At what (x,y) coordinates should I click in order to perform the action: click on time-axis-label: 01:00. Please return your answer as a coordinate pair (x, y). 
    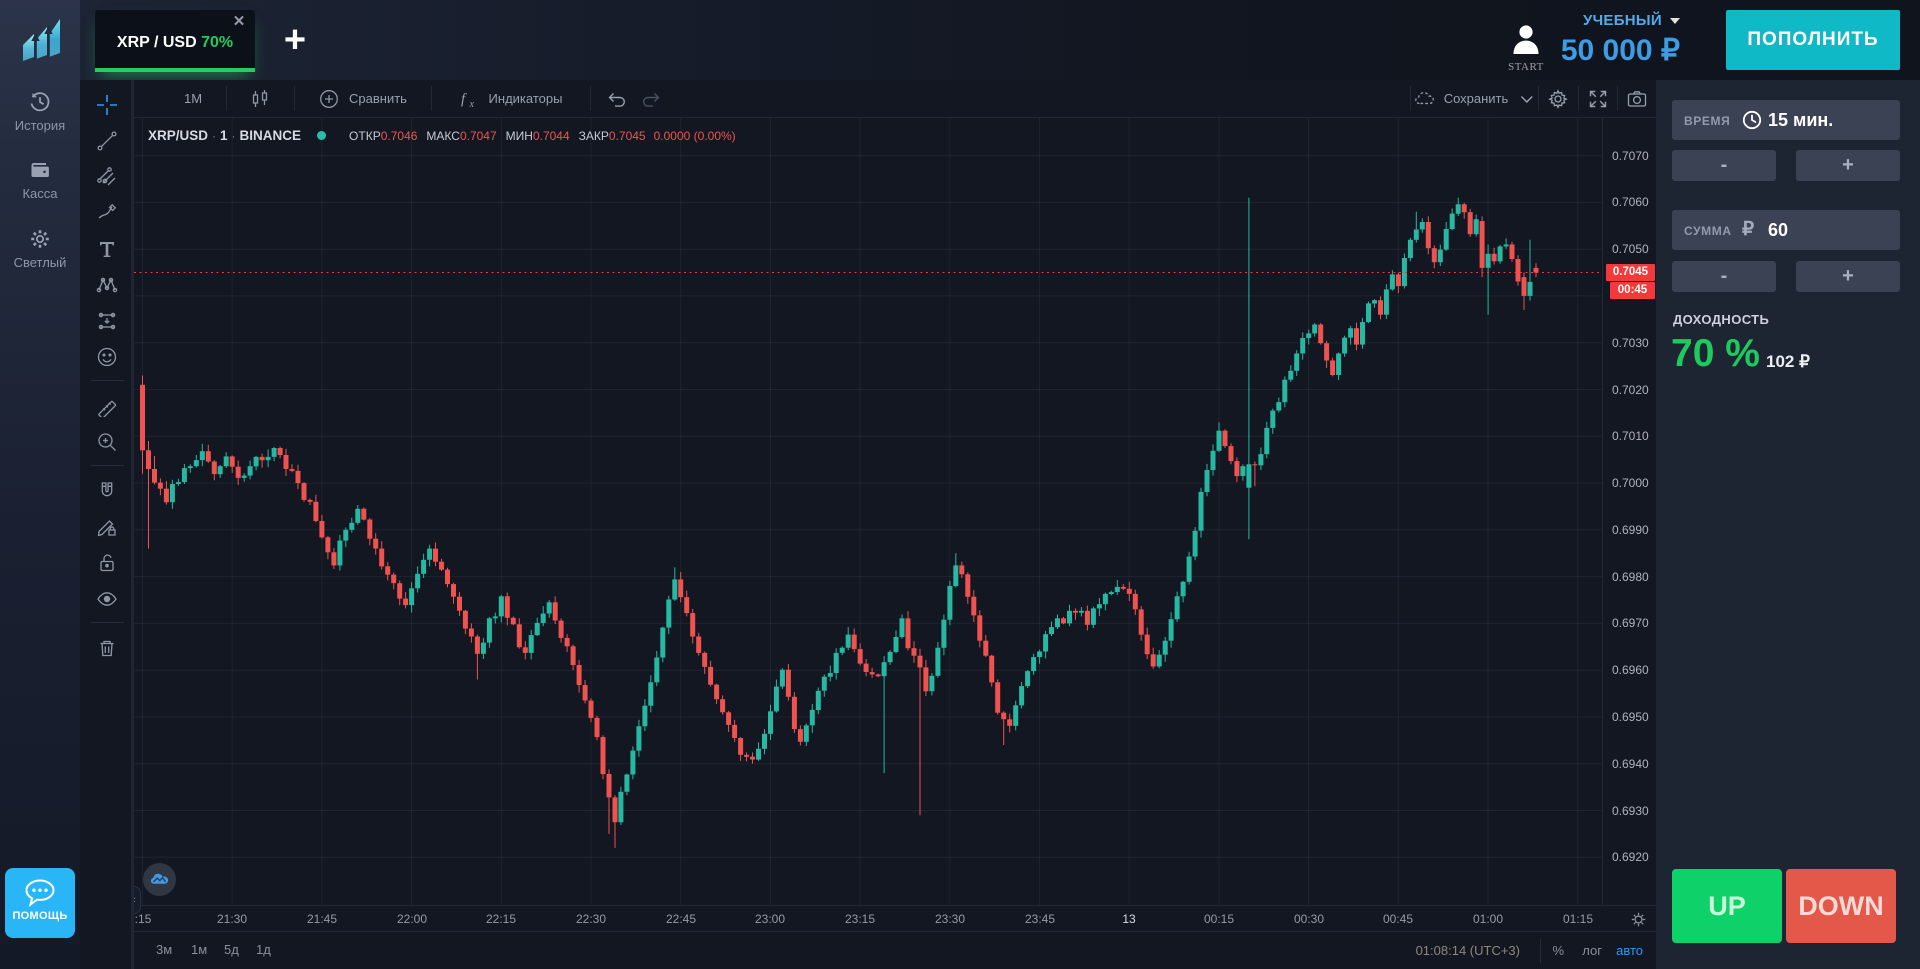
    Looking at the image, I should click on (1488, 919).